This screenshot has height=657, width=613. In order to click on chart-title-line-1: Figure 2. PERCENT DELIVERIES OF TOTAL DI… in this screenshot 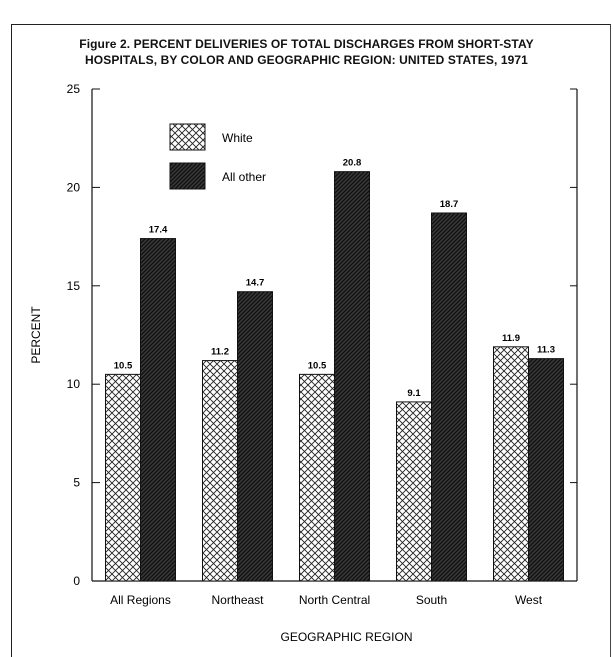, I will do `click(306, 44)`.